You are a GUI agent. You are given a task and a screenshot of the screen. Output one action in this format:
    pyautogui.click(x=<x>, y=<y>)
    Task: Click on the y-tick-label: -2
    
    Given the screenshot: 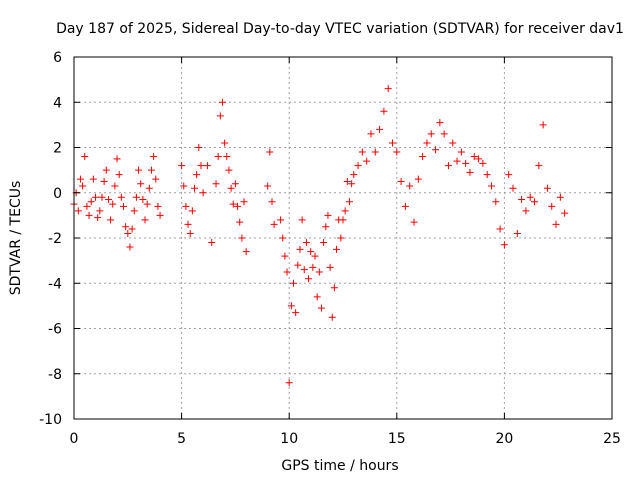 What is the action you would take?
    pyautogui.click(x=55, y=239)
    